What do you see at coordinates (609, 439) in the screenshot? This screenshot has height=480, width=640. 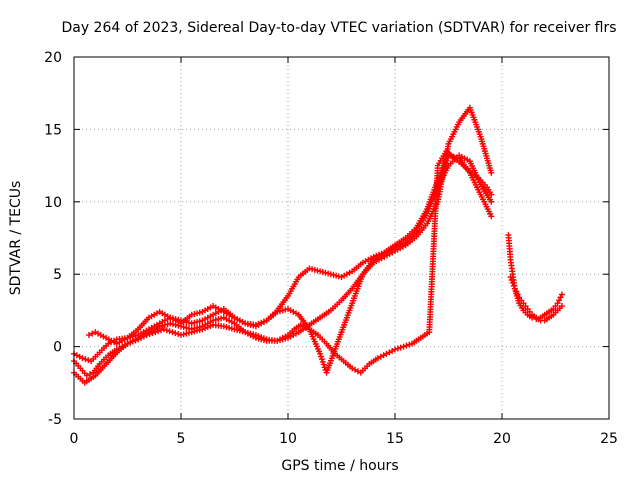 I see `x-tick-label: 25` at bounding box center [609, 439].